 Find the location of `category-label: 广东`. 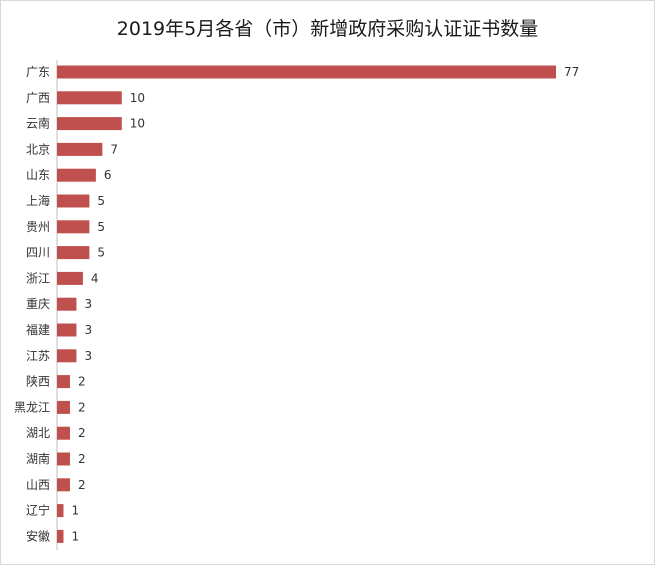

category-label: 广东 is located at coordinates (38, 72).